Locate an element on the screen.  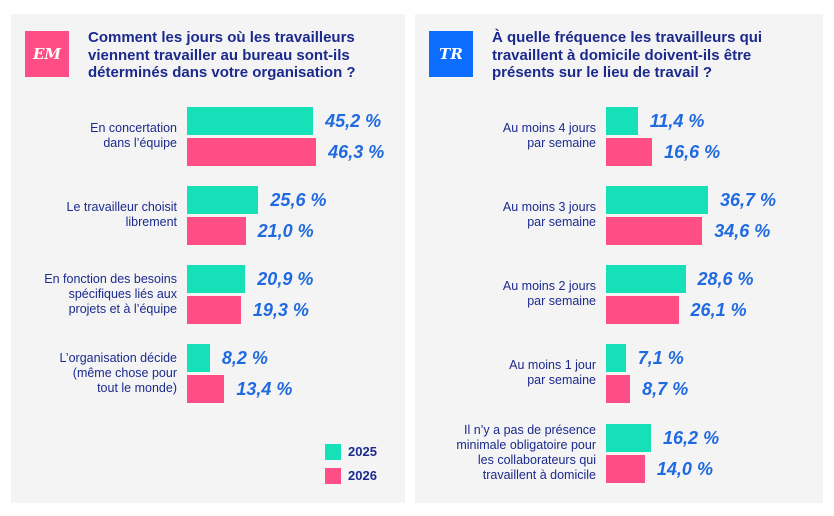
category-label-line: dans l’équipe is located at coordinates (140, 143).